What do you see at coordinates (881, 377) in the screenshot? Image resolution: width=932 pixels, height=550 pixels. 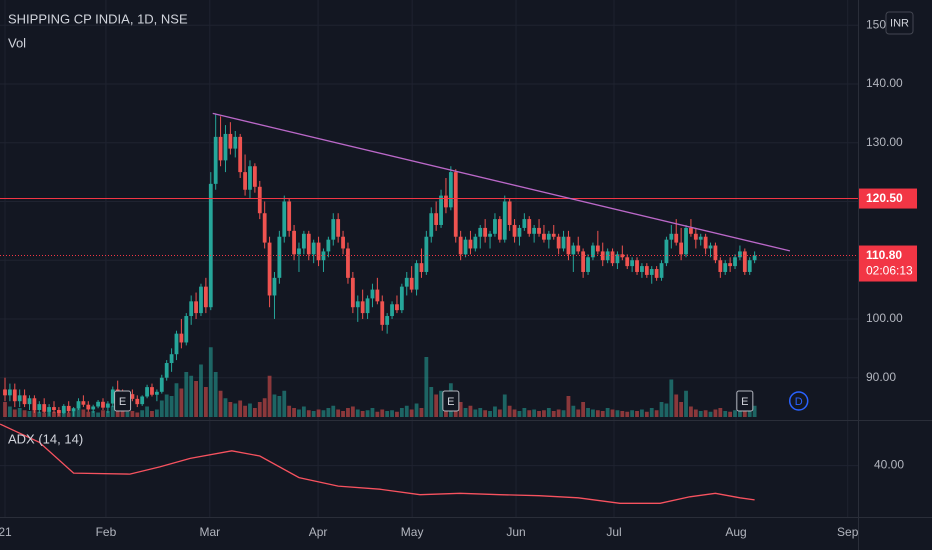 I see `y-tick-label: 90.00` at bounding box center [881, 377].